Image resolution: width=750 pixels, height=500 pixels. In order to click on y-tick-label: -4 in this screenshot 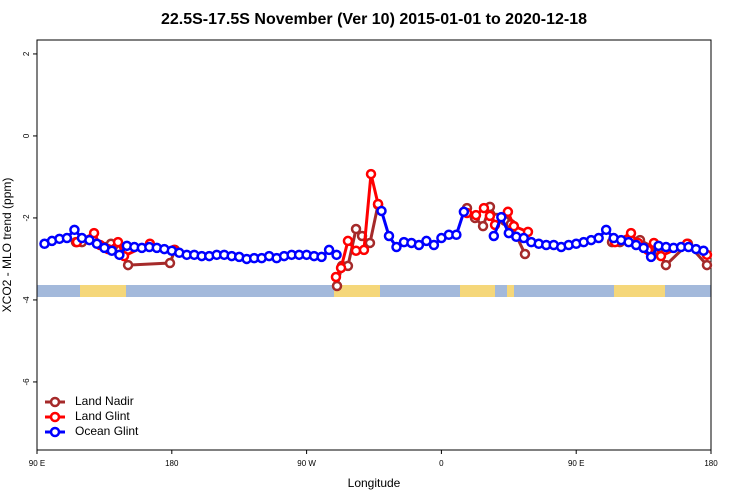, I will do `click(26, 300)`.